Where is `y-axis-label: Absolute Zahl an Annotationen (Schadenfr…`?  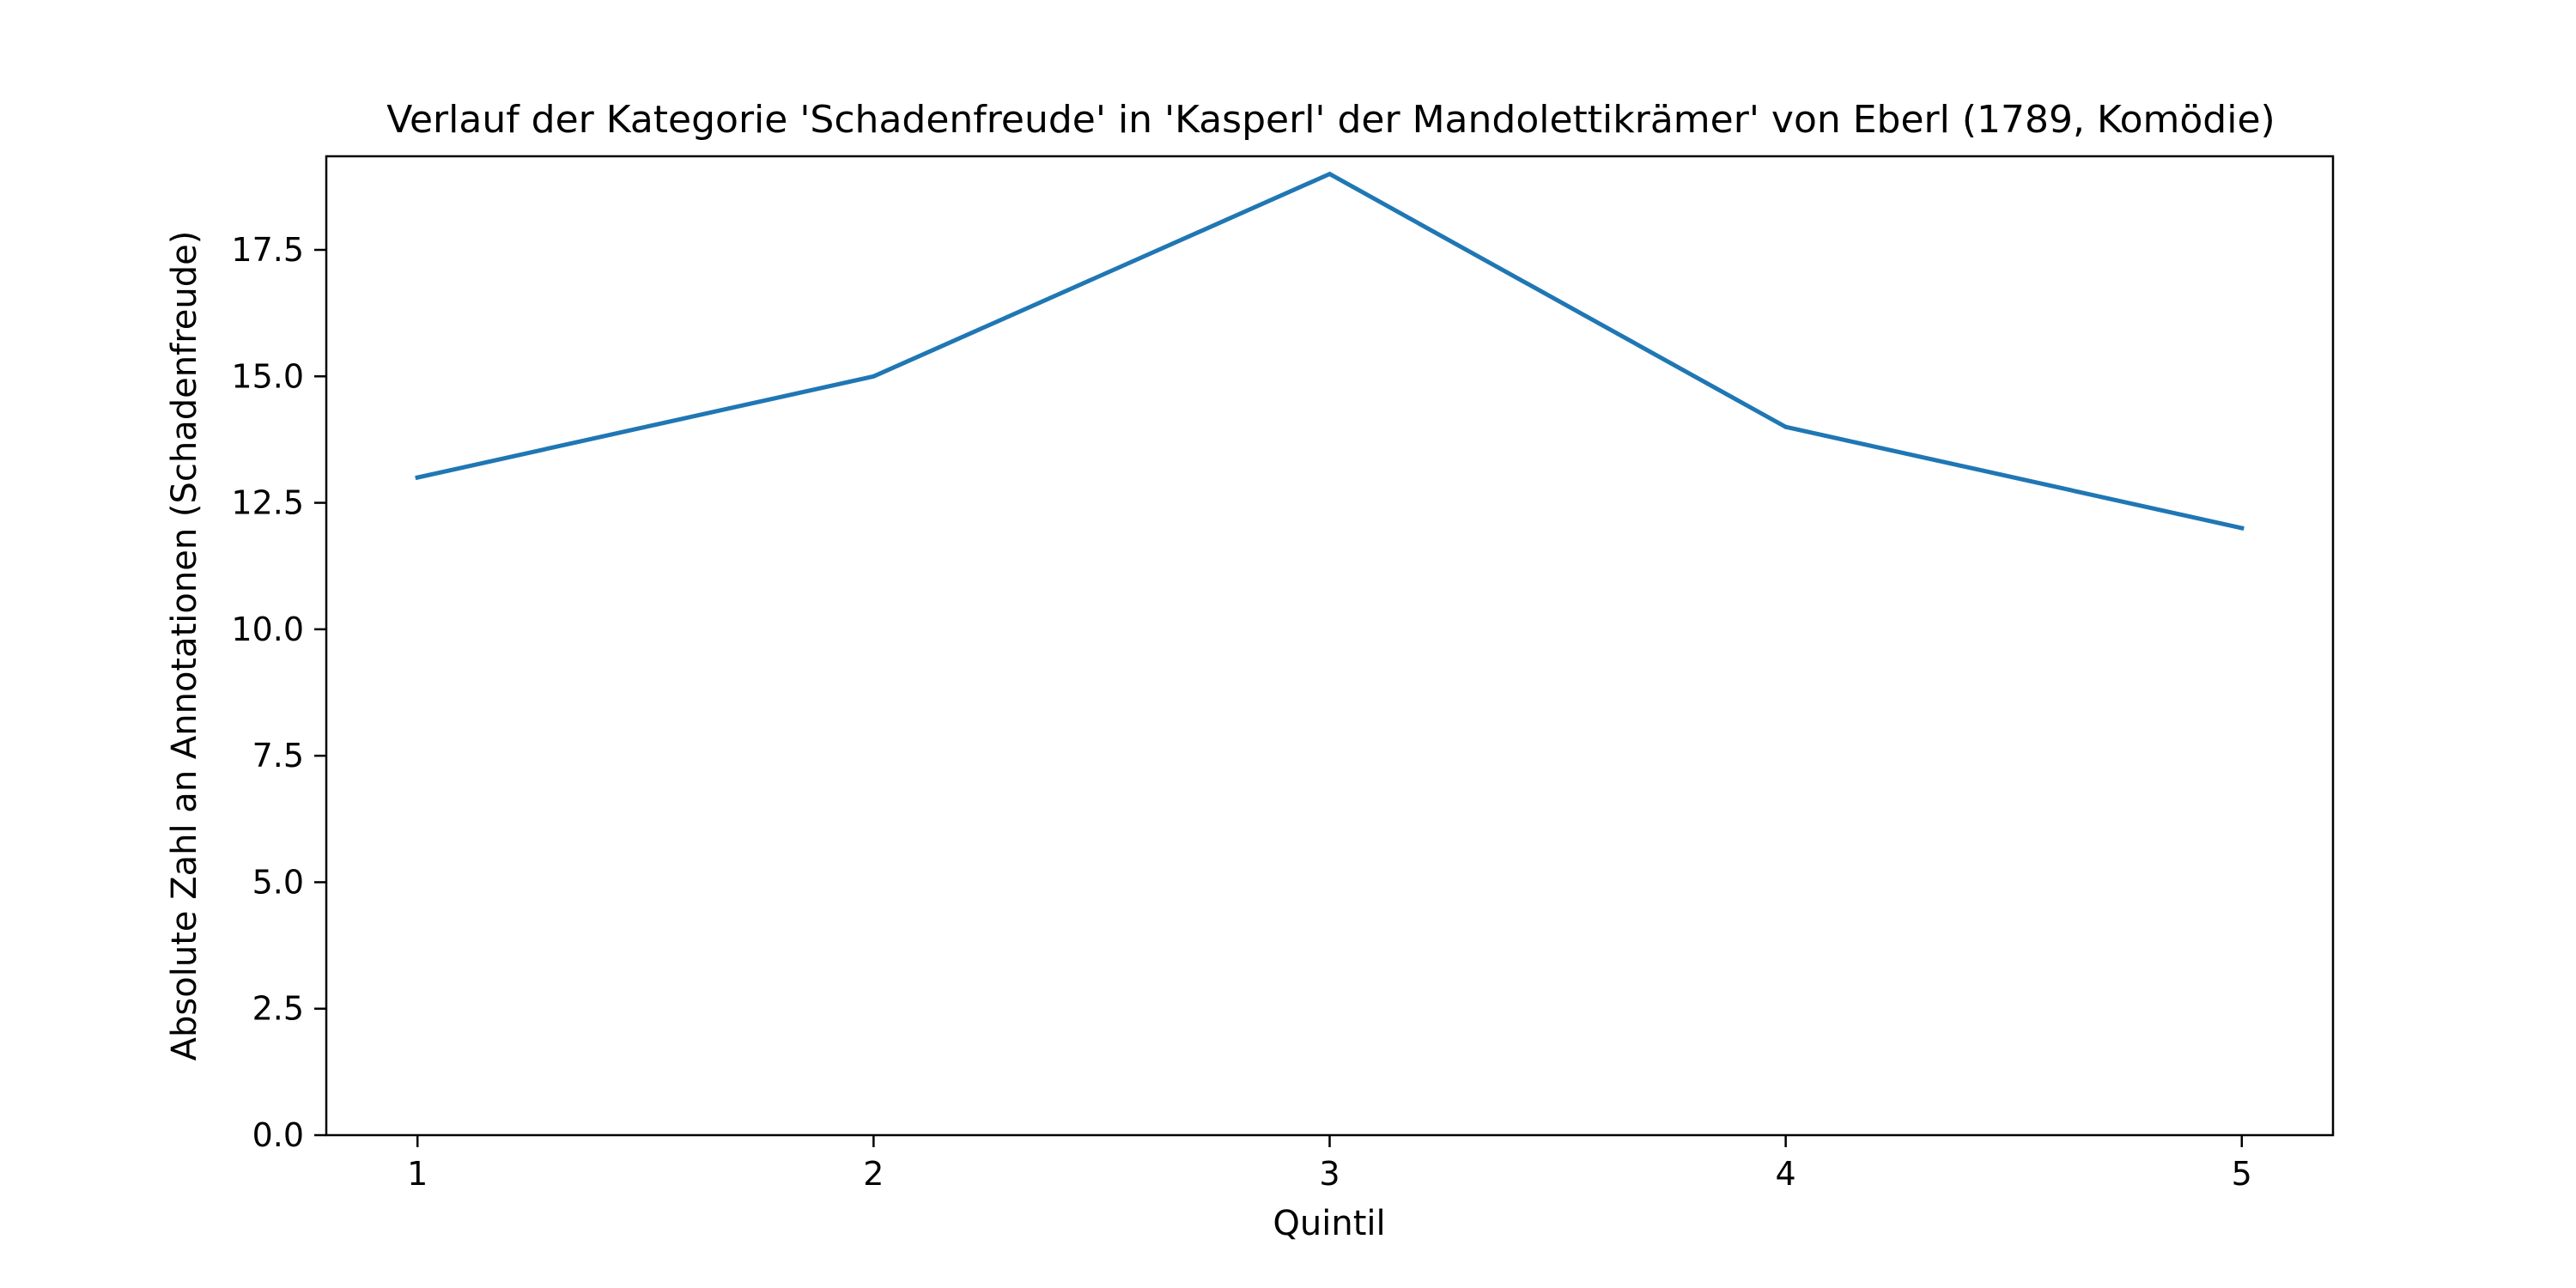 y-axis-label: Absolute Zahl an Annotationen (Schadenfr… is located at coordinates (185, 646).